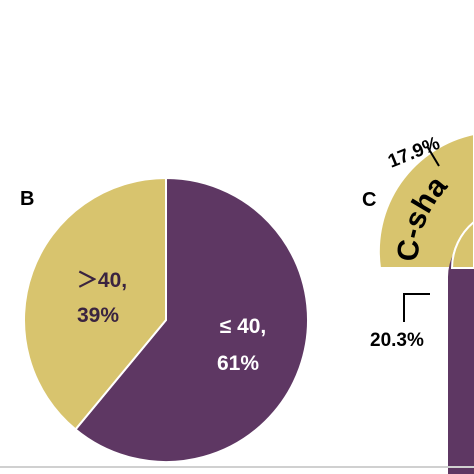 Image resolution: width=474 pixels, height=474 pixels. Describe the element at coordinates (369, 200) in the screenshot. I see `panel-c-label: C` at that location.